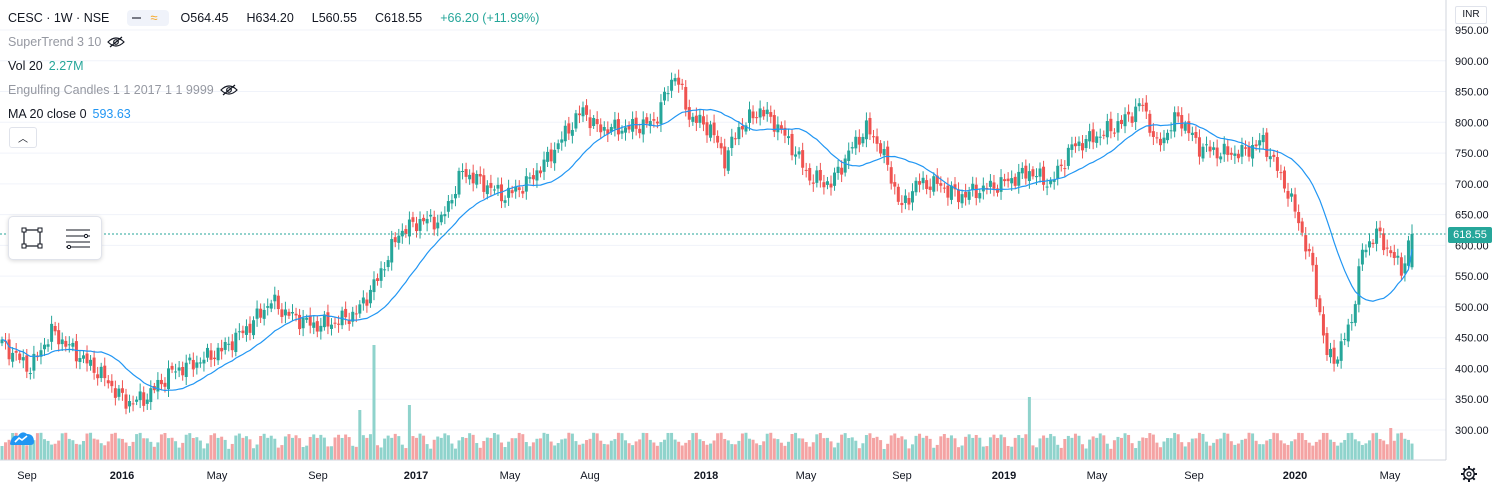  I want to click on indicator-supertrend: SuperTrend 3 10, so click(276, 42).